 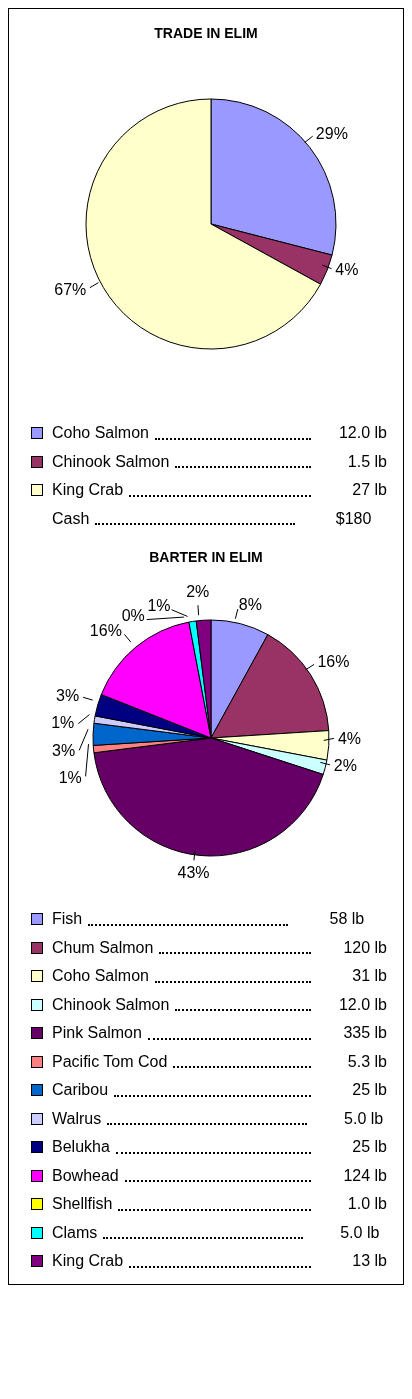 I want to click on legend-label: Belukha, so click(x=81, y=1147).